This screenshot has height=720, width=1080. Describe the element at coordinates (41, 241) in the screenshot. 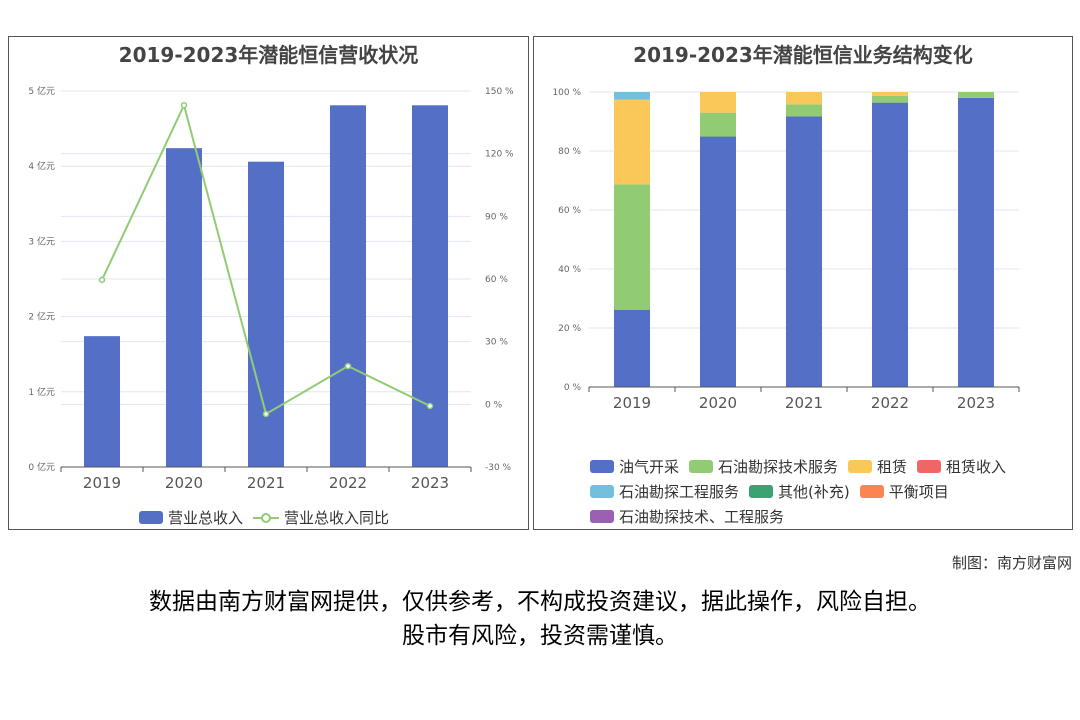

I see `y-left-tick-label: 3 亿元` at that location.